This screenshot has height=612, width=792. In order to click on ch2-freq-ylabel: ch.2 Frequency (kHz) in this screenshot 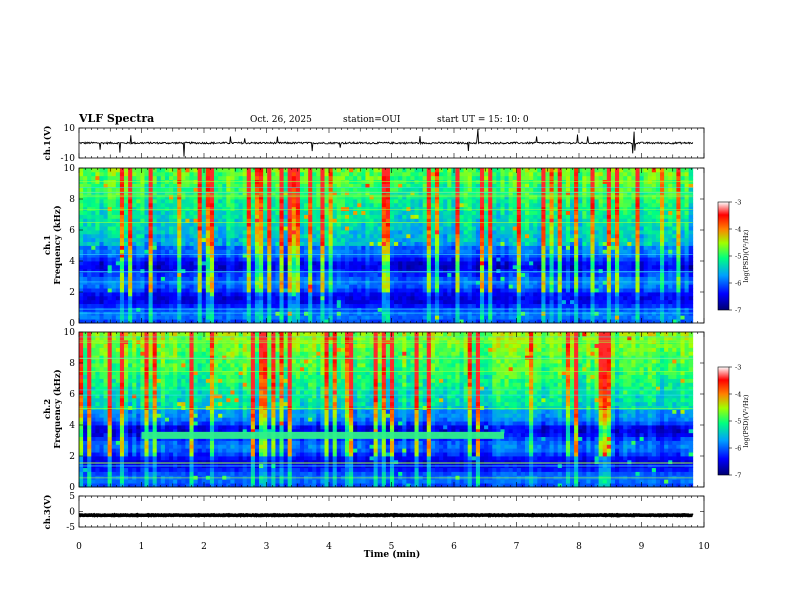, I will do `click(53, 408)`.